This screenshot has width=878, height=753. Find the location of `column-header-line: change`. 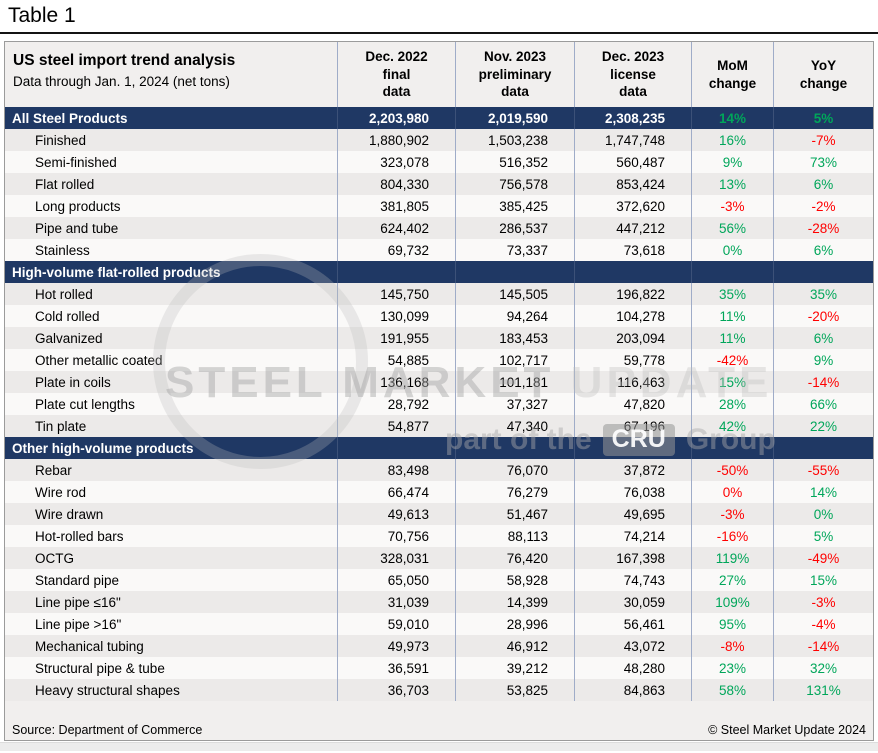

column-header-line: change is located at coordinates (732, 83).